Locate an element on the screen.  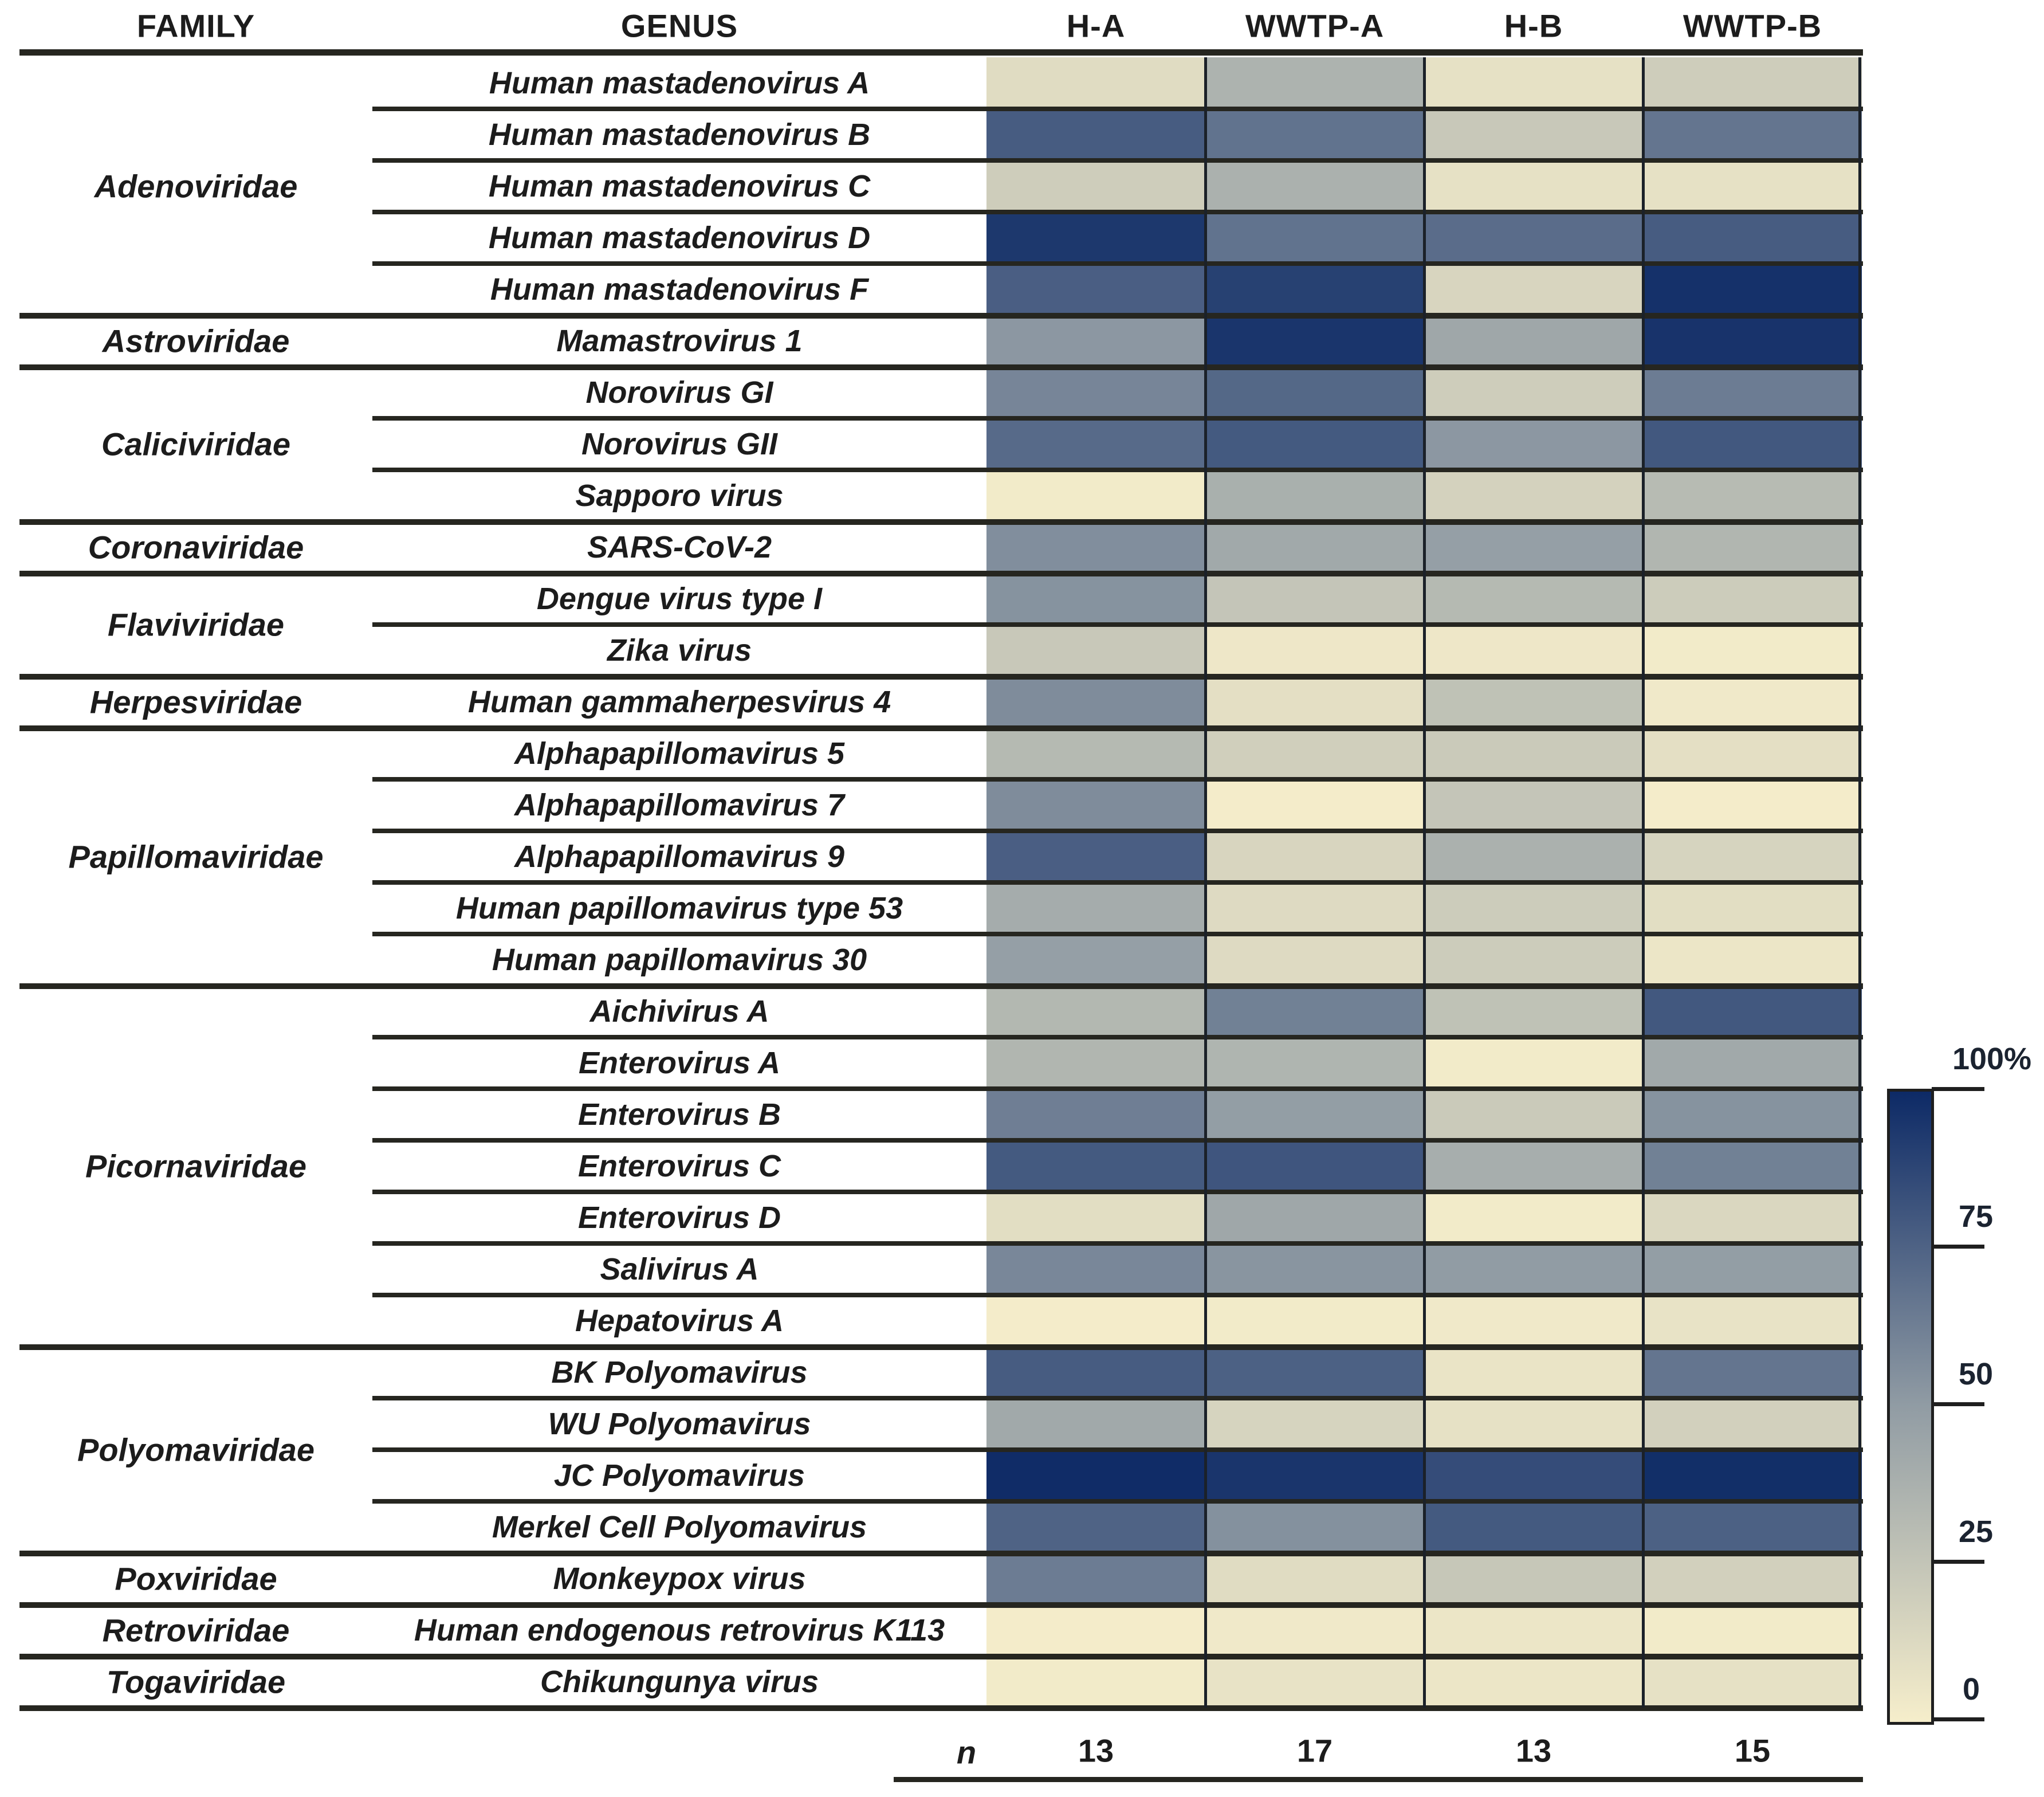
genus-label: Aichivirus A is located at coordinates (679, 1012).